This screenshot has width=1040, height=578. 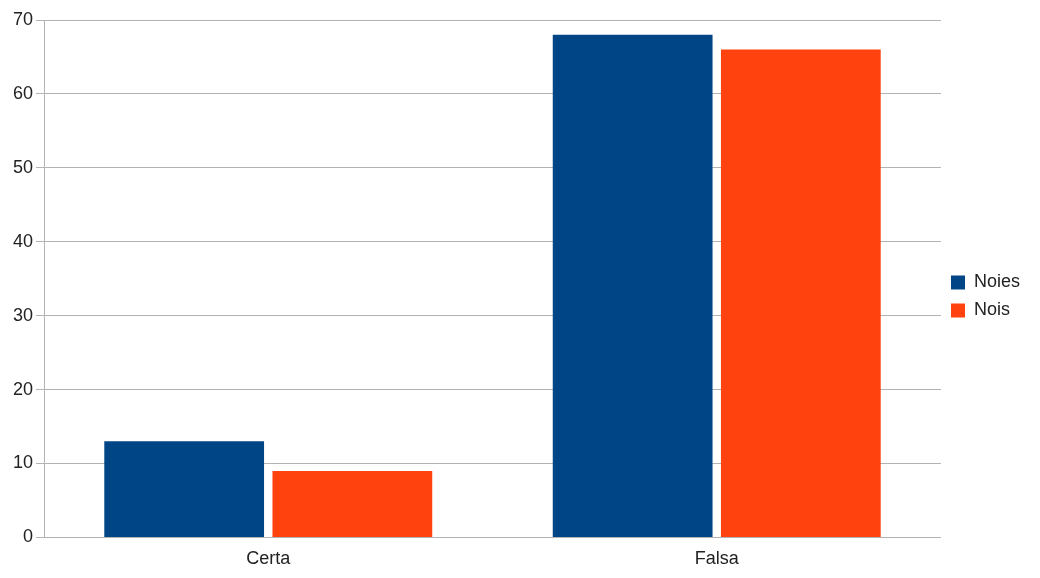 What do you see at coordinates (23, 314) in the screenshot?
I see `y-tick-label: 30` at bounding box center [23, 314].